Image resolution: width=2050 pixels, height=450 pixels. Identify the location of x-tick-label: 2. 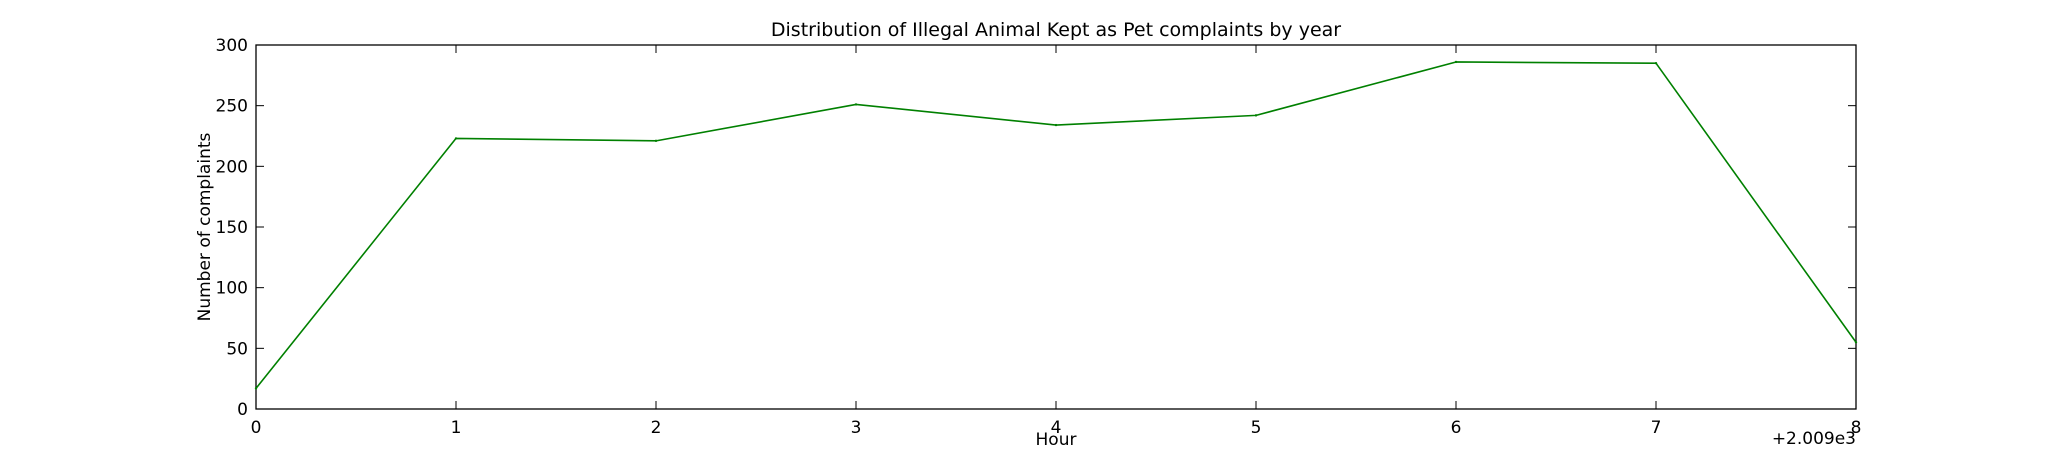
(656, 428).